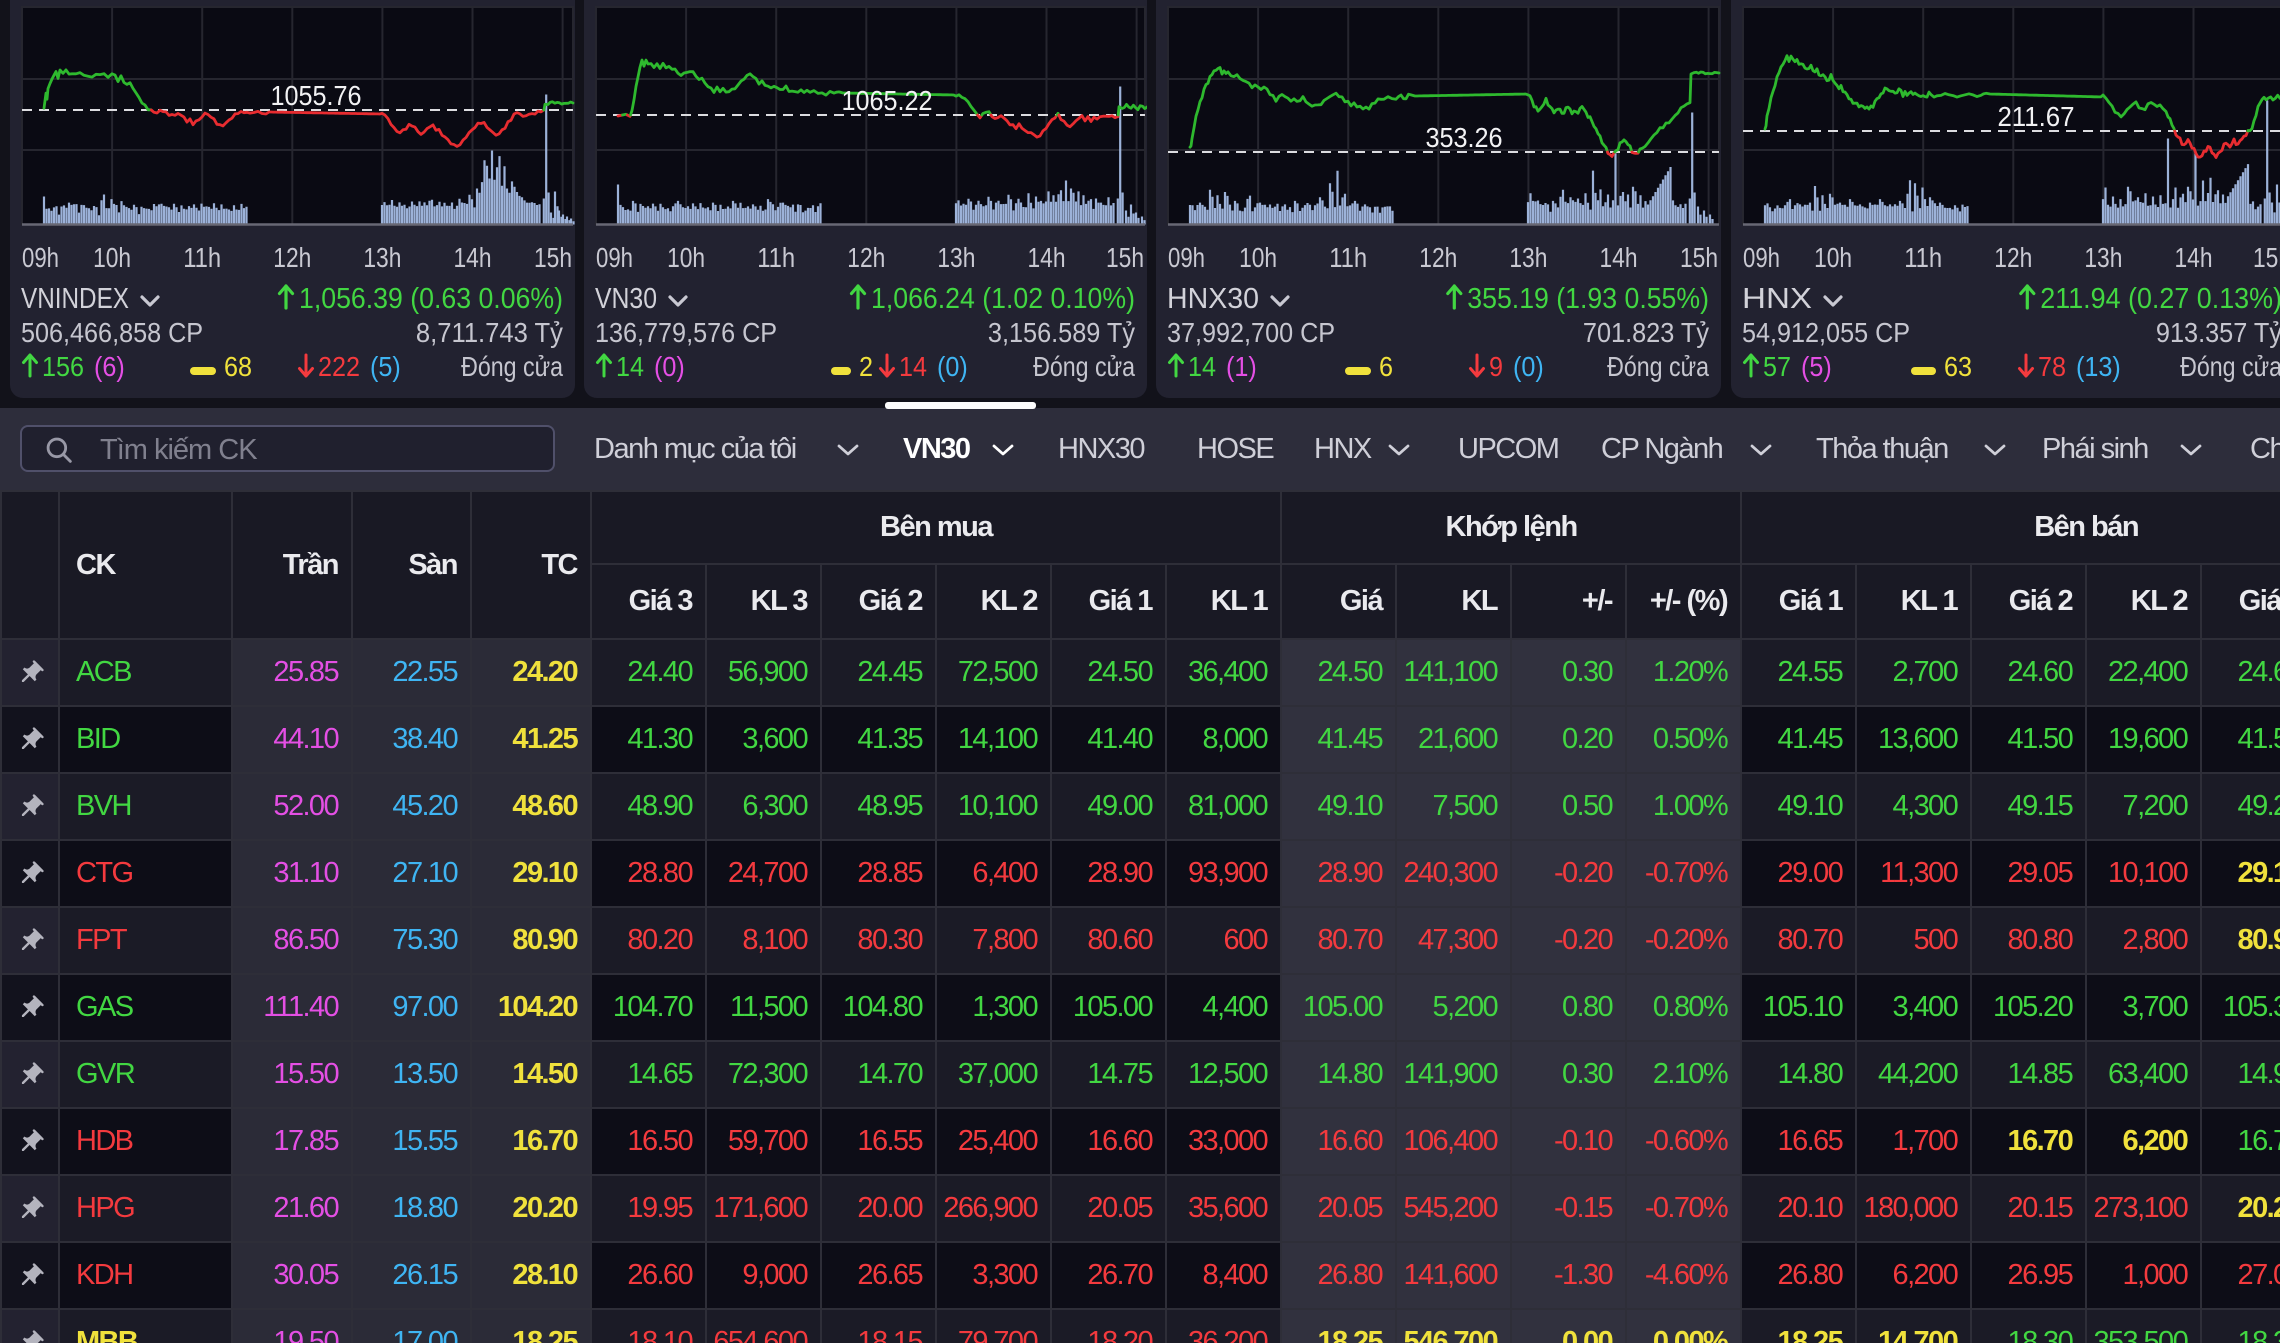  Describe the element at coordinates (626, 299) in the screenshot. I see `svg-text: VN30` at that location.